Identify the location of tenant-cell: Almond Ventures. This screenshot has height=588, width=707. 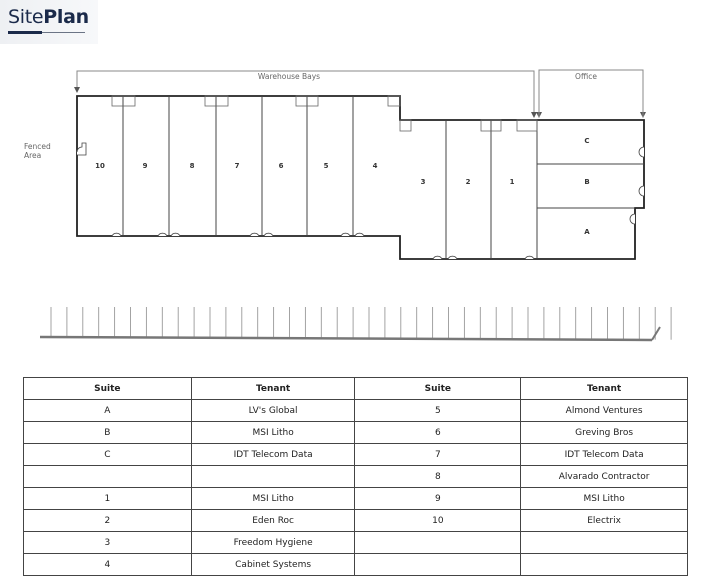
(604, 410).